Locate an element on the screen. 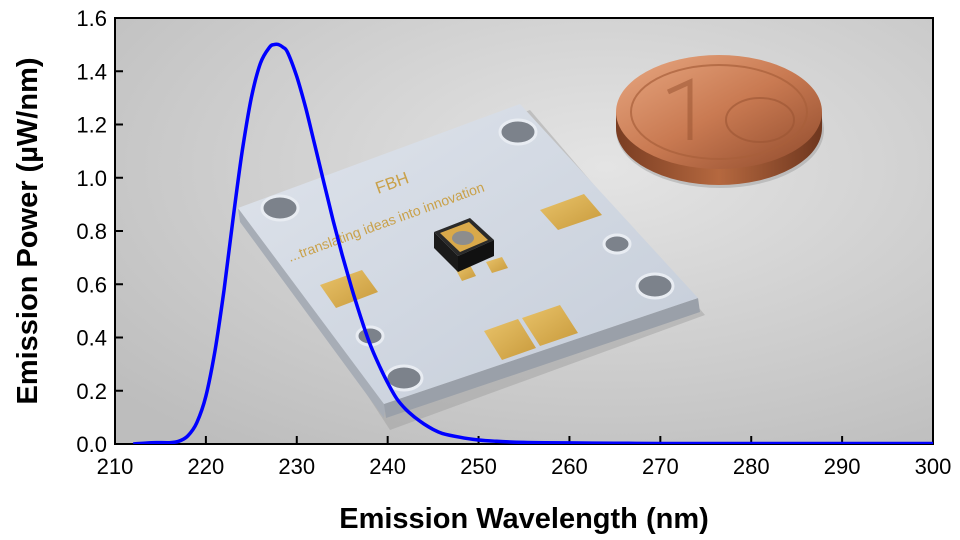 This screenshot has width=960, height=540. y-tick-label: 1.4 is located at coordinates (91, 71).